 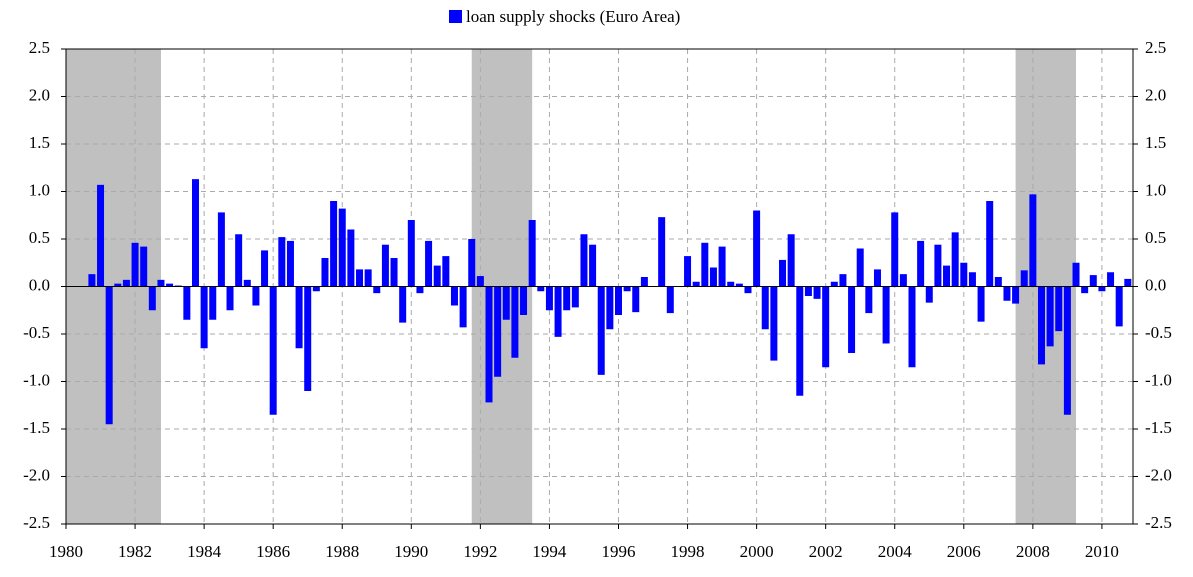 What do you see at coordinates (964, 551) in the screenshot?
I see `x-tick-label: 2006` at bounding box center [964, 551].